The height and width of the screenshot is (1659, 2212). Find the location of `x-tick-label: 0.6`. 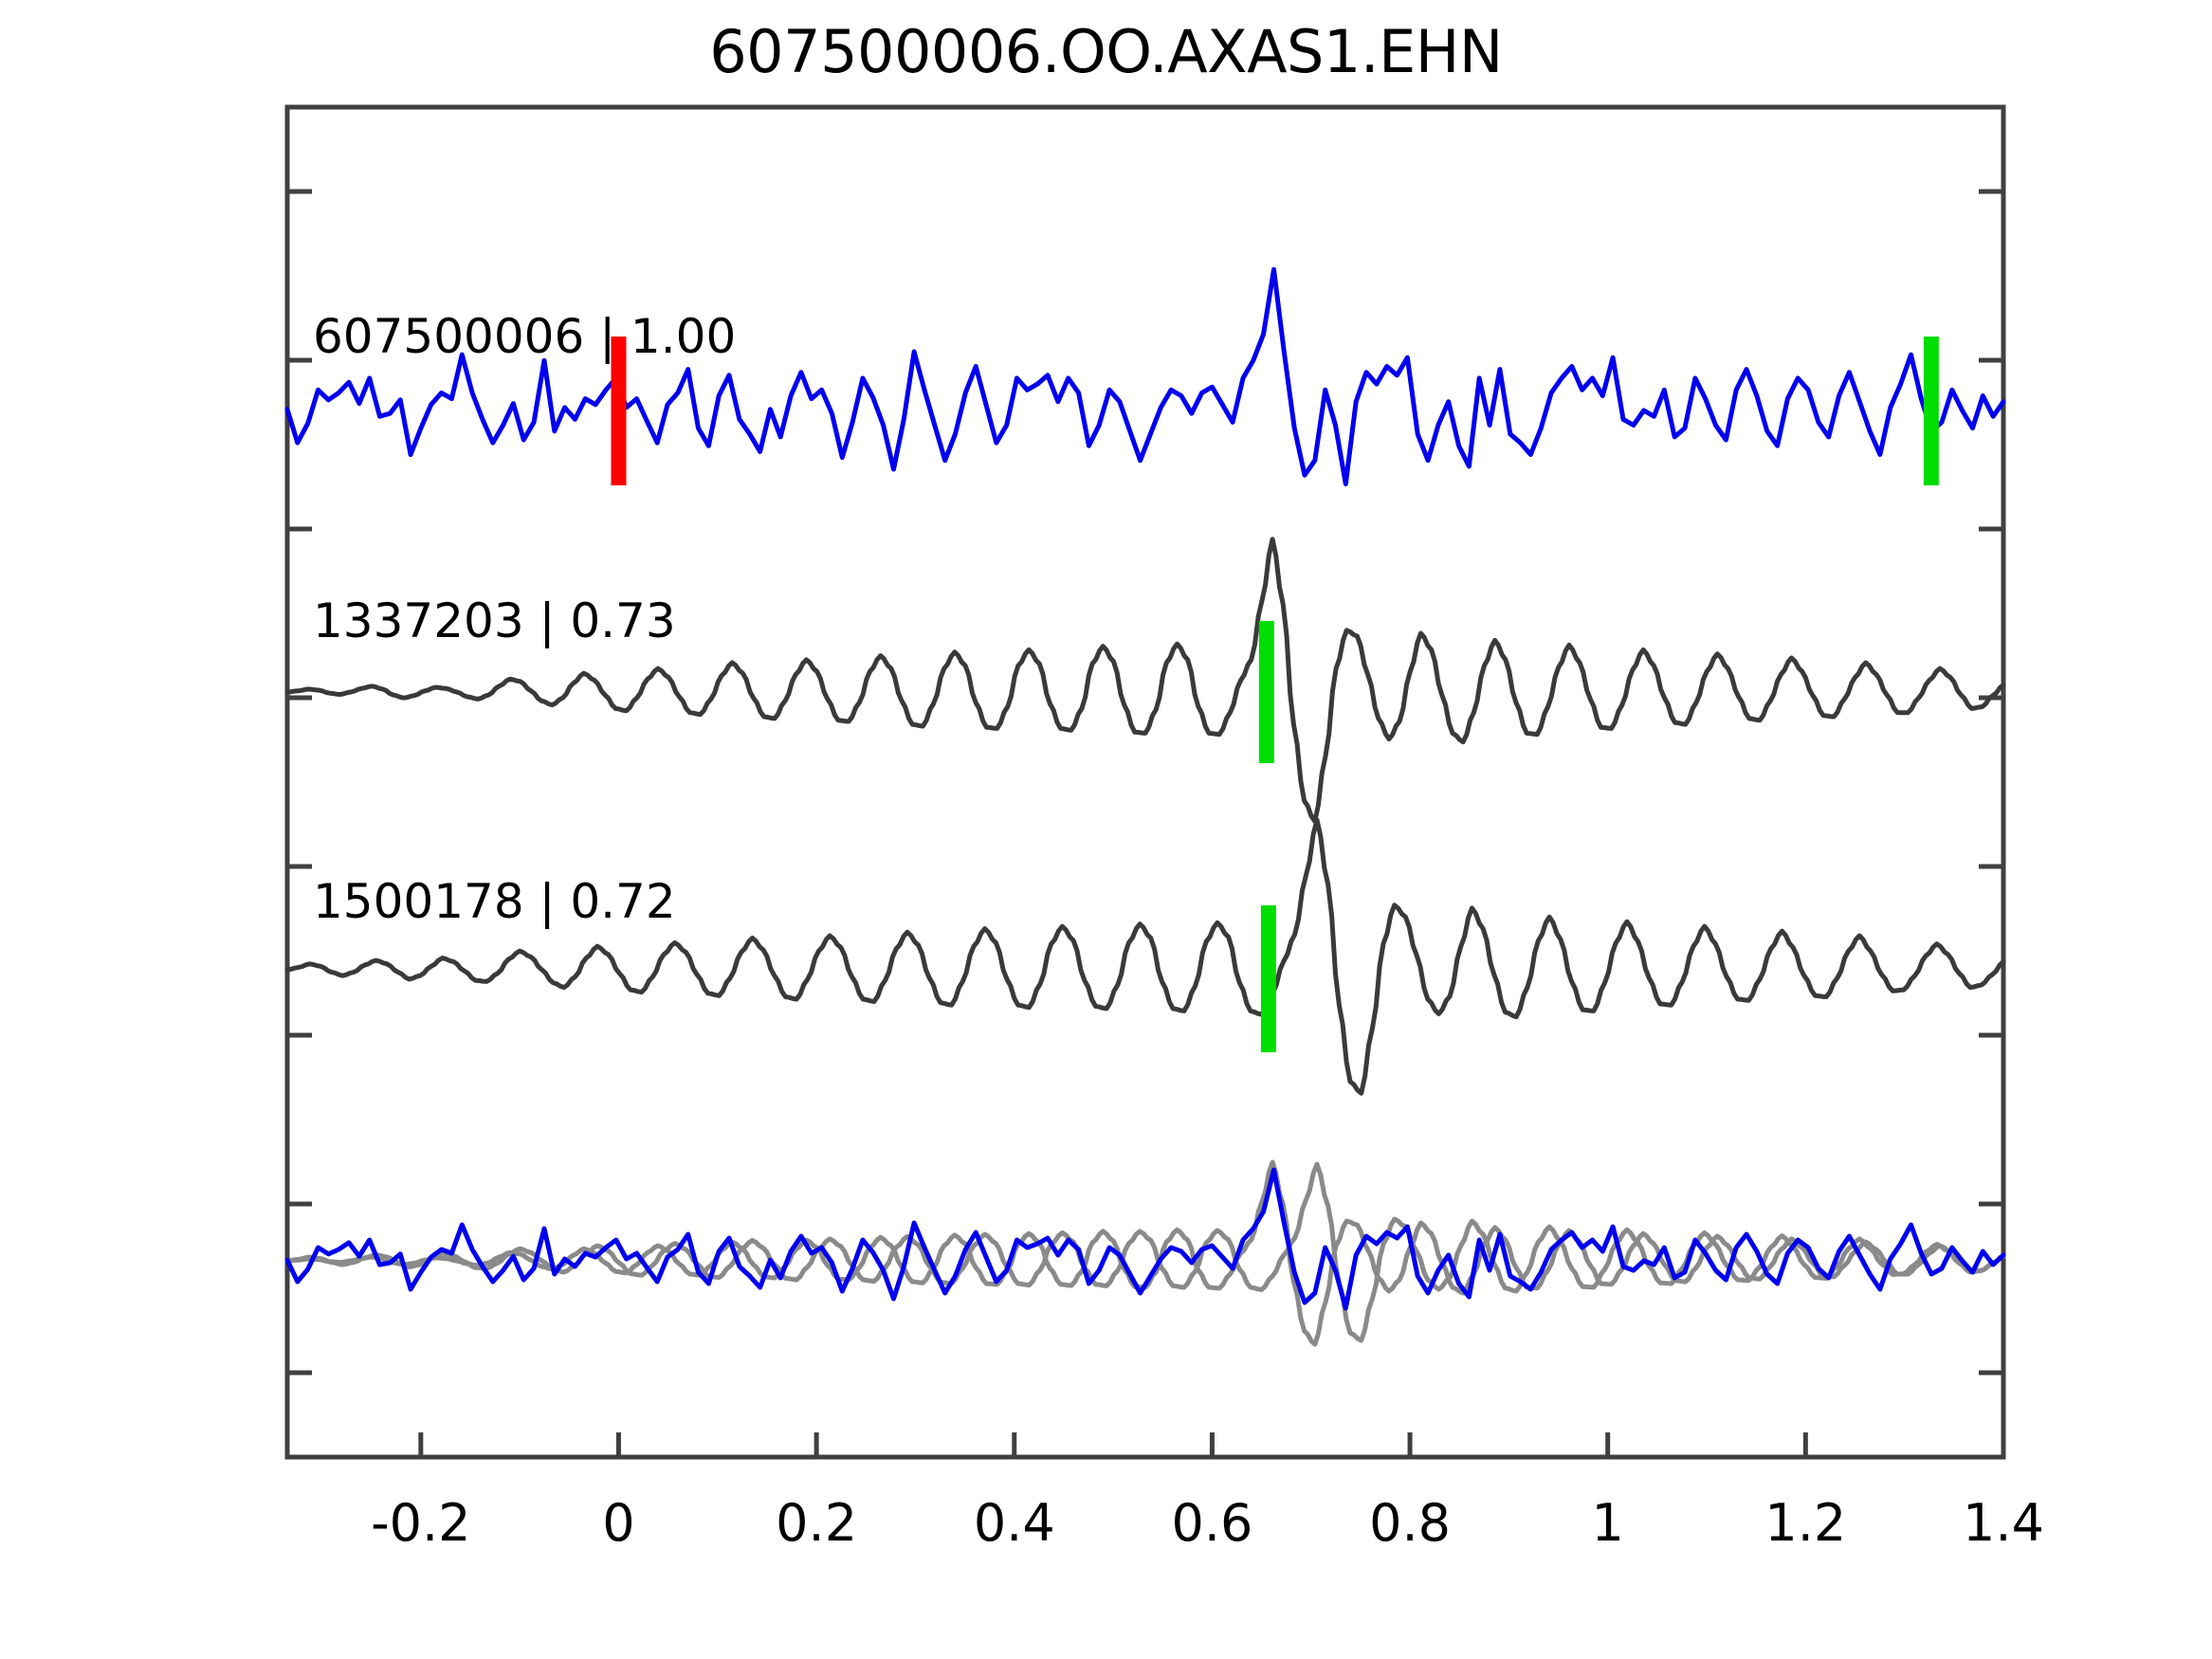

x-tick-label: 0.6 is located at coordinates (1211, 1523).